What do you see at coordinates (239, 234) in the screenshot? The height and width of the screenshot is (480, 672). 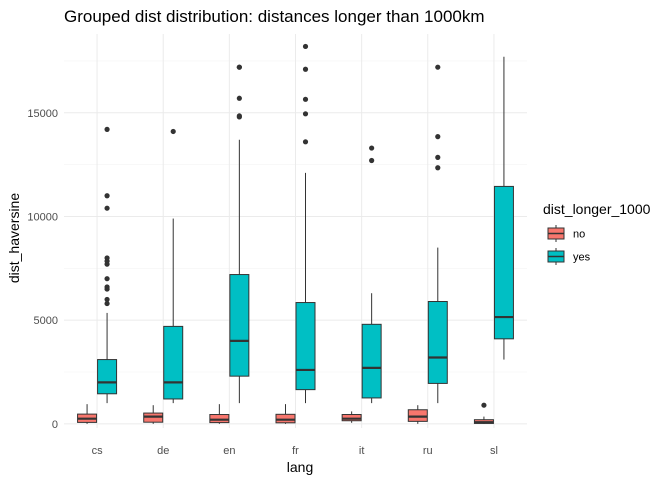 I see `box-yes-en` at bounding box center [239, 234].